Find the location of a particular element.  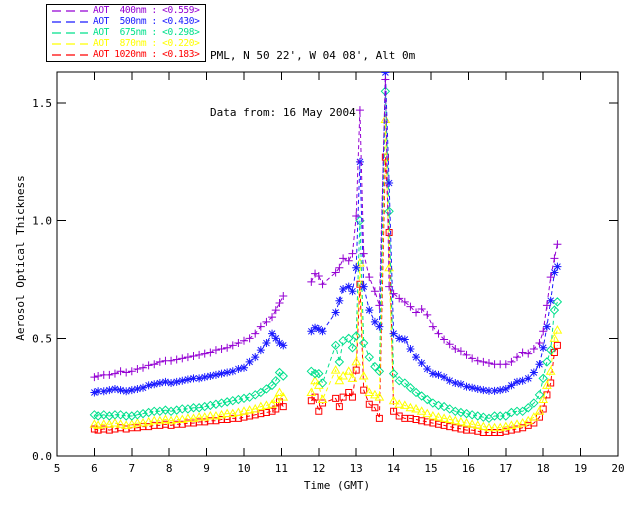

x-tick-label: 17 is located at coordinates (505, 468).